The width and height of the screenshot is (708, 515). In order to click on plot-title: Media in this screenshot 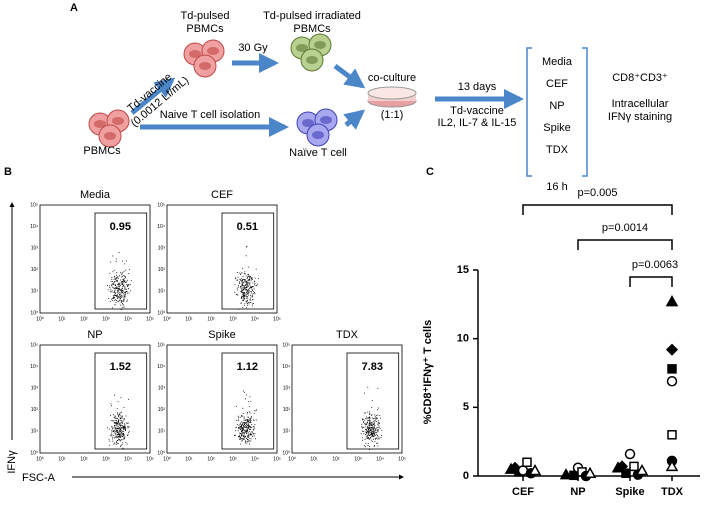, I will do `click(95, 195)`.